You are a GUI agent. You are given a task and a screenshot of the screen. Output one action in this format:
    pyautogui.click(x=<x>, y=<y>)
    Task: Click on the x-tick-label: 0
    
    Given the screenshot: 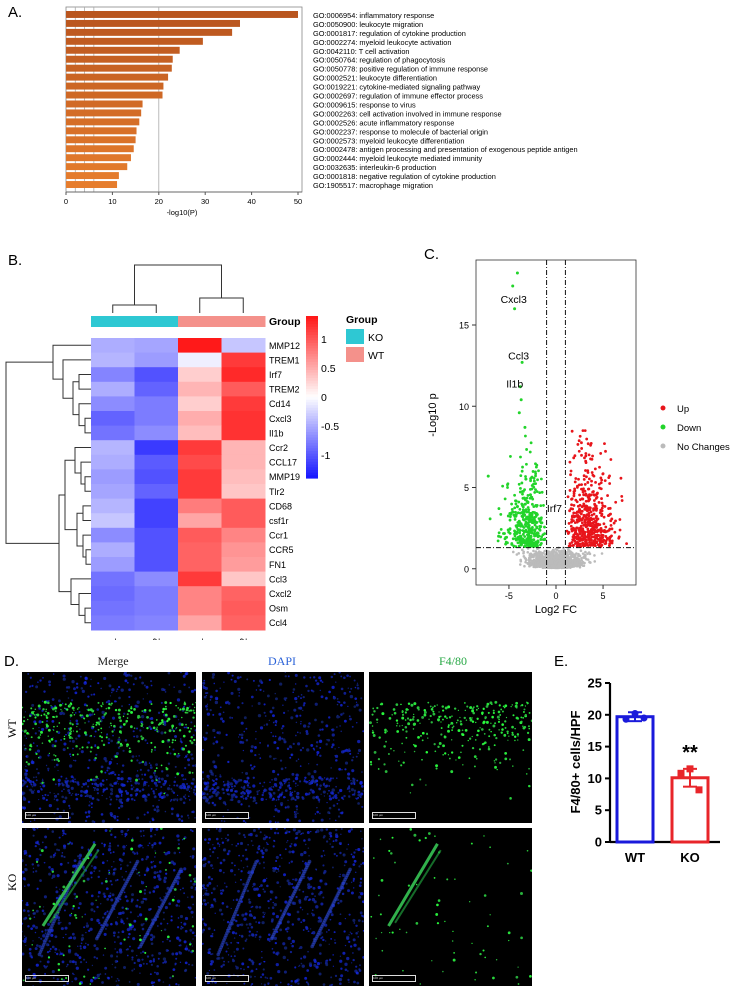 What is the action you would take?
    pyautogui.click(x=555, y=596)
    